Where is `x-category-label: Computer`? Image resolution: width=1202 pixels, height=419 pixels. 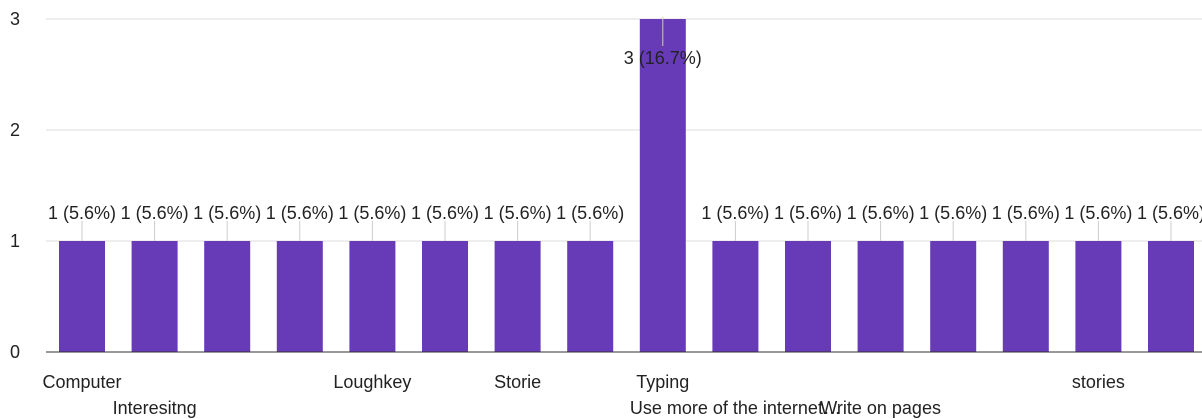
x-category-label: Computer is located at coordinates (81, 382).